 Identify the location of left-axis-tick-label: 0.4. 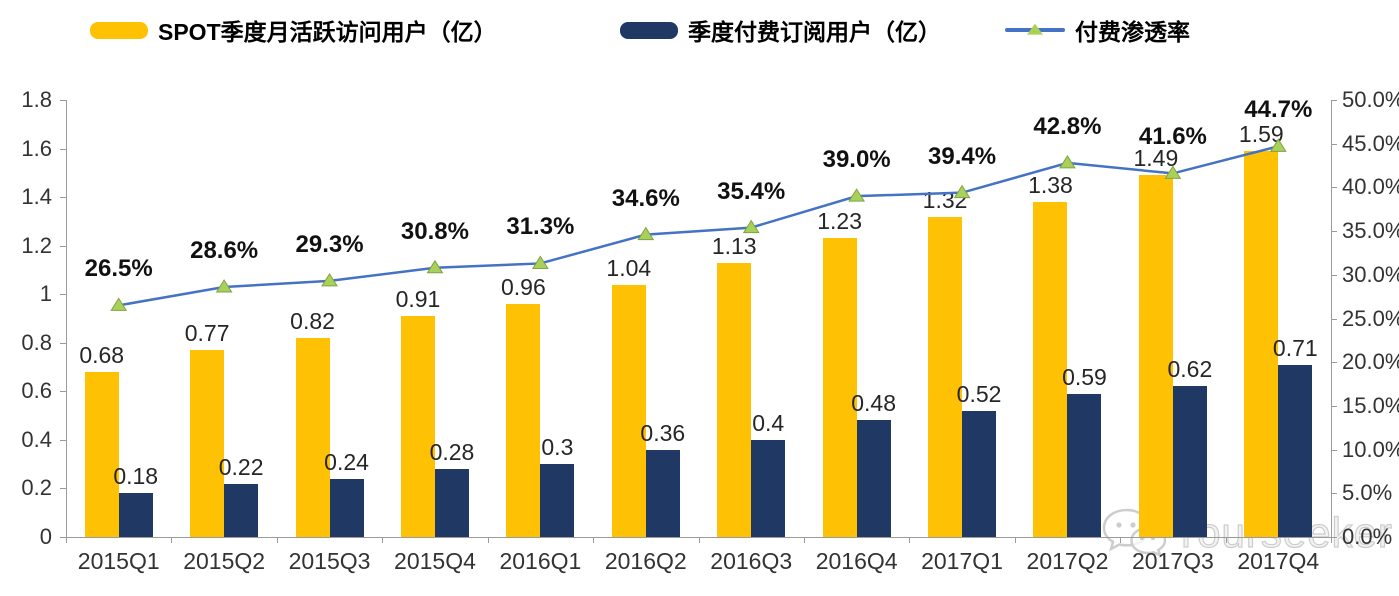
(36, 439).